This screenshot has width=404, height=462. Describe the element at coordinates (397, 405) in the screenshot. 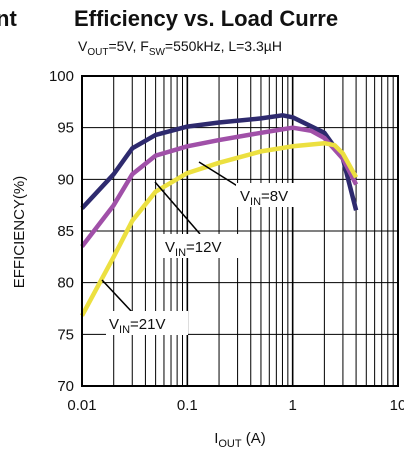

I see `x-tick-label: 10` at that location.